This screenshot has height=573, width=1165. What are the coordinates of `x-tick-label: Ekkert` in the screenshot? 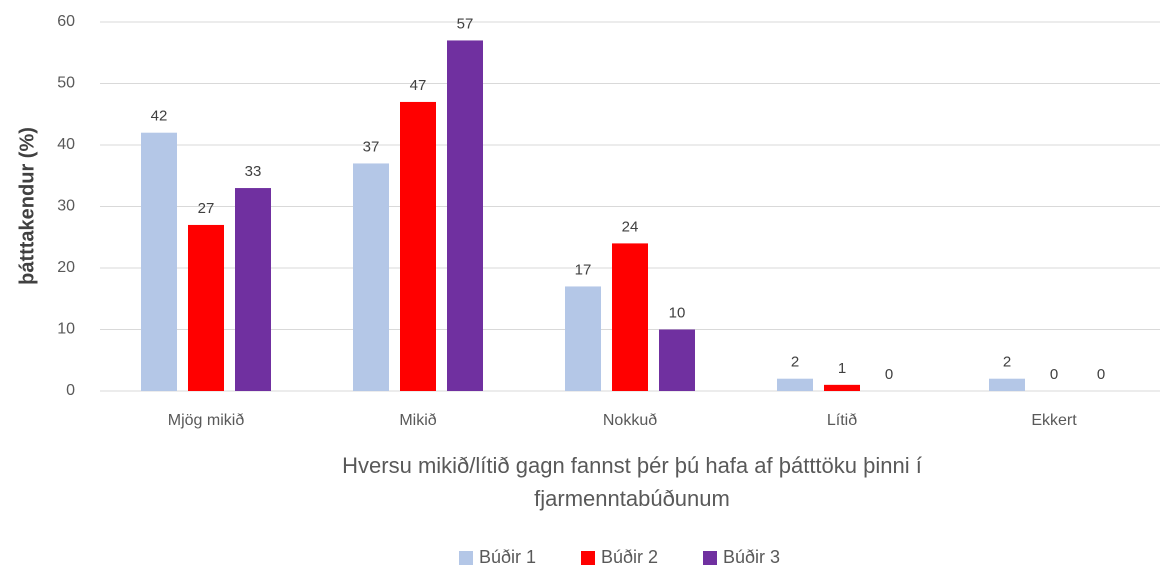 It's located at (1054, 420).